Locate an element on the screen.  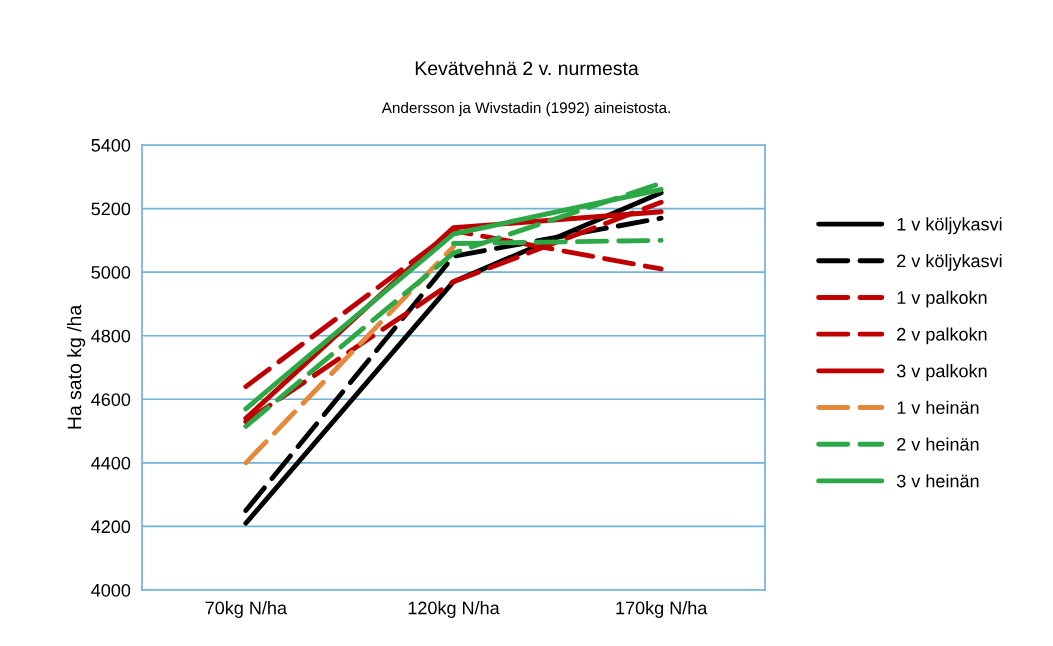
legend-label: 2 v palkokn is located at coordinates (942, 336).